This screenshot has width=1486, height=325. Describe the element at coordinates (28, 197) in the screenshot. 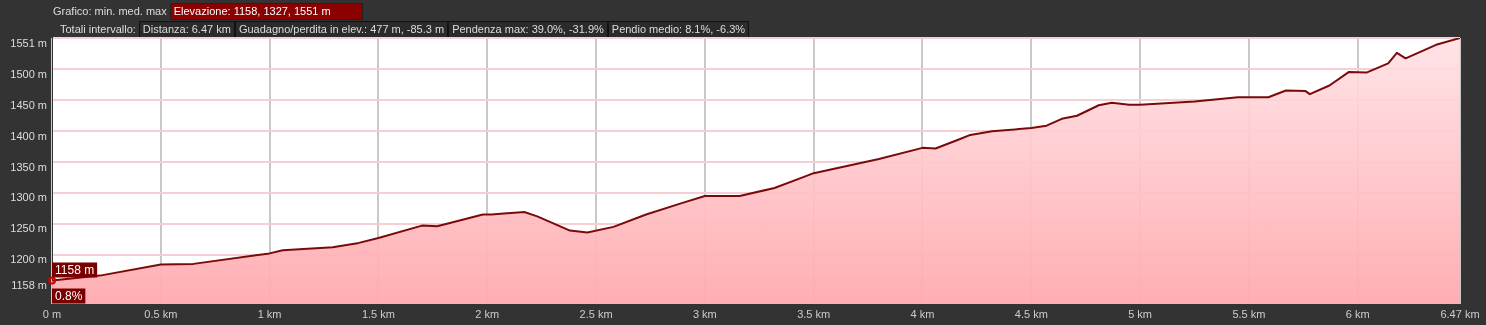

I see `y-tick-label: 1300 m` at that location.